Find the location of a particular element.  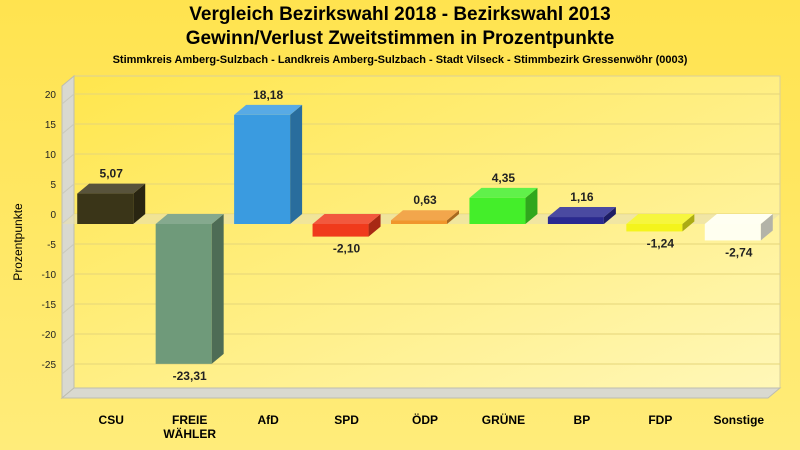

y-tick-label: 10 is located at coordinates (51, 155).